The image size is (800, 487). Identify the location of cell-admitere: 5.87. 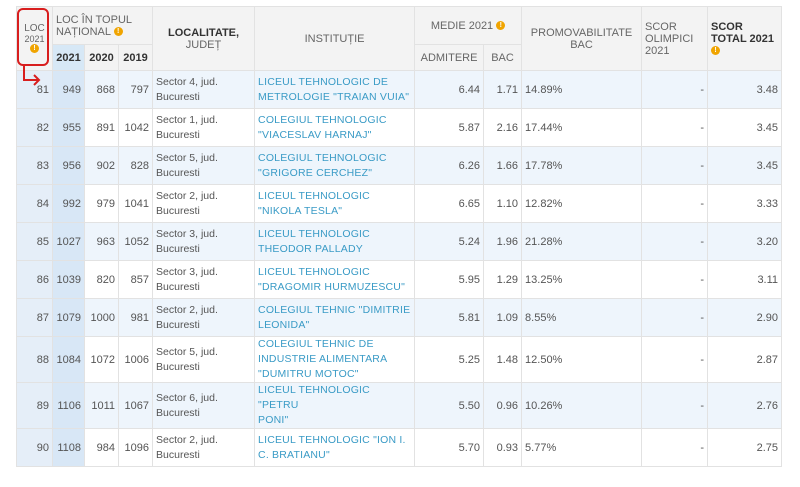
(449, 127).